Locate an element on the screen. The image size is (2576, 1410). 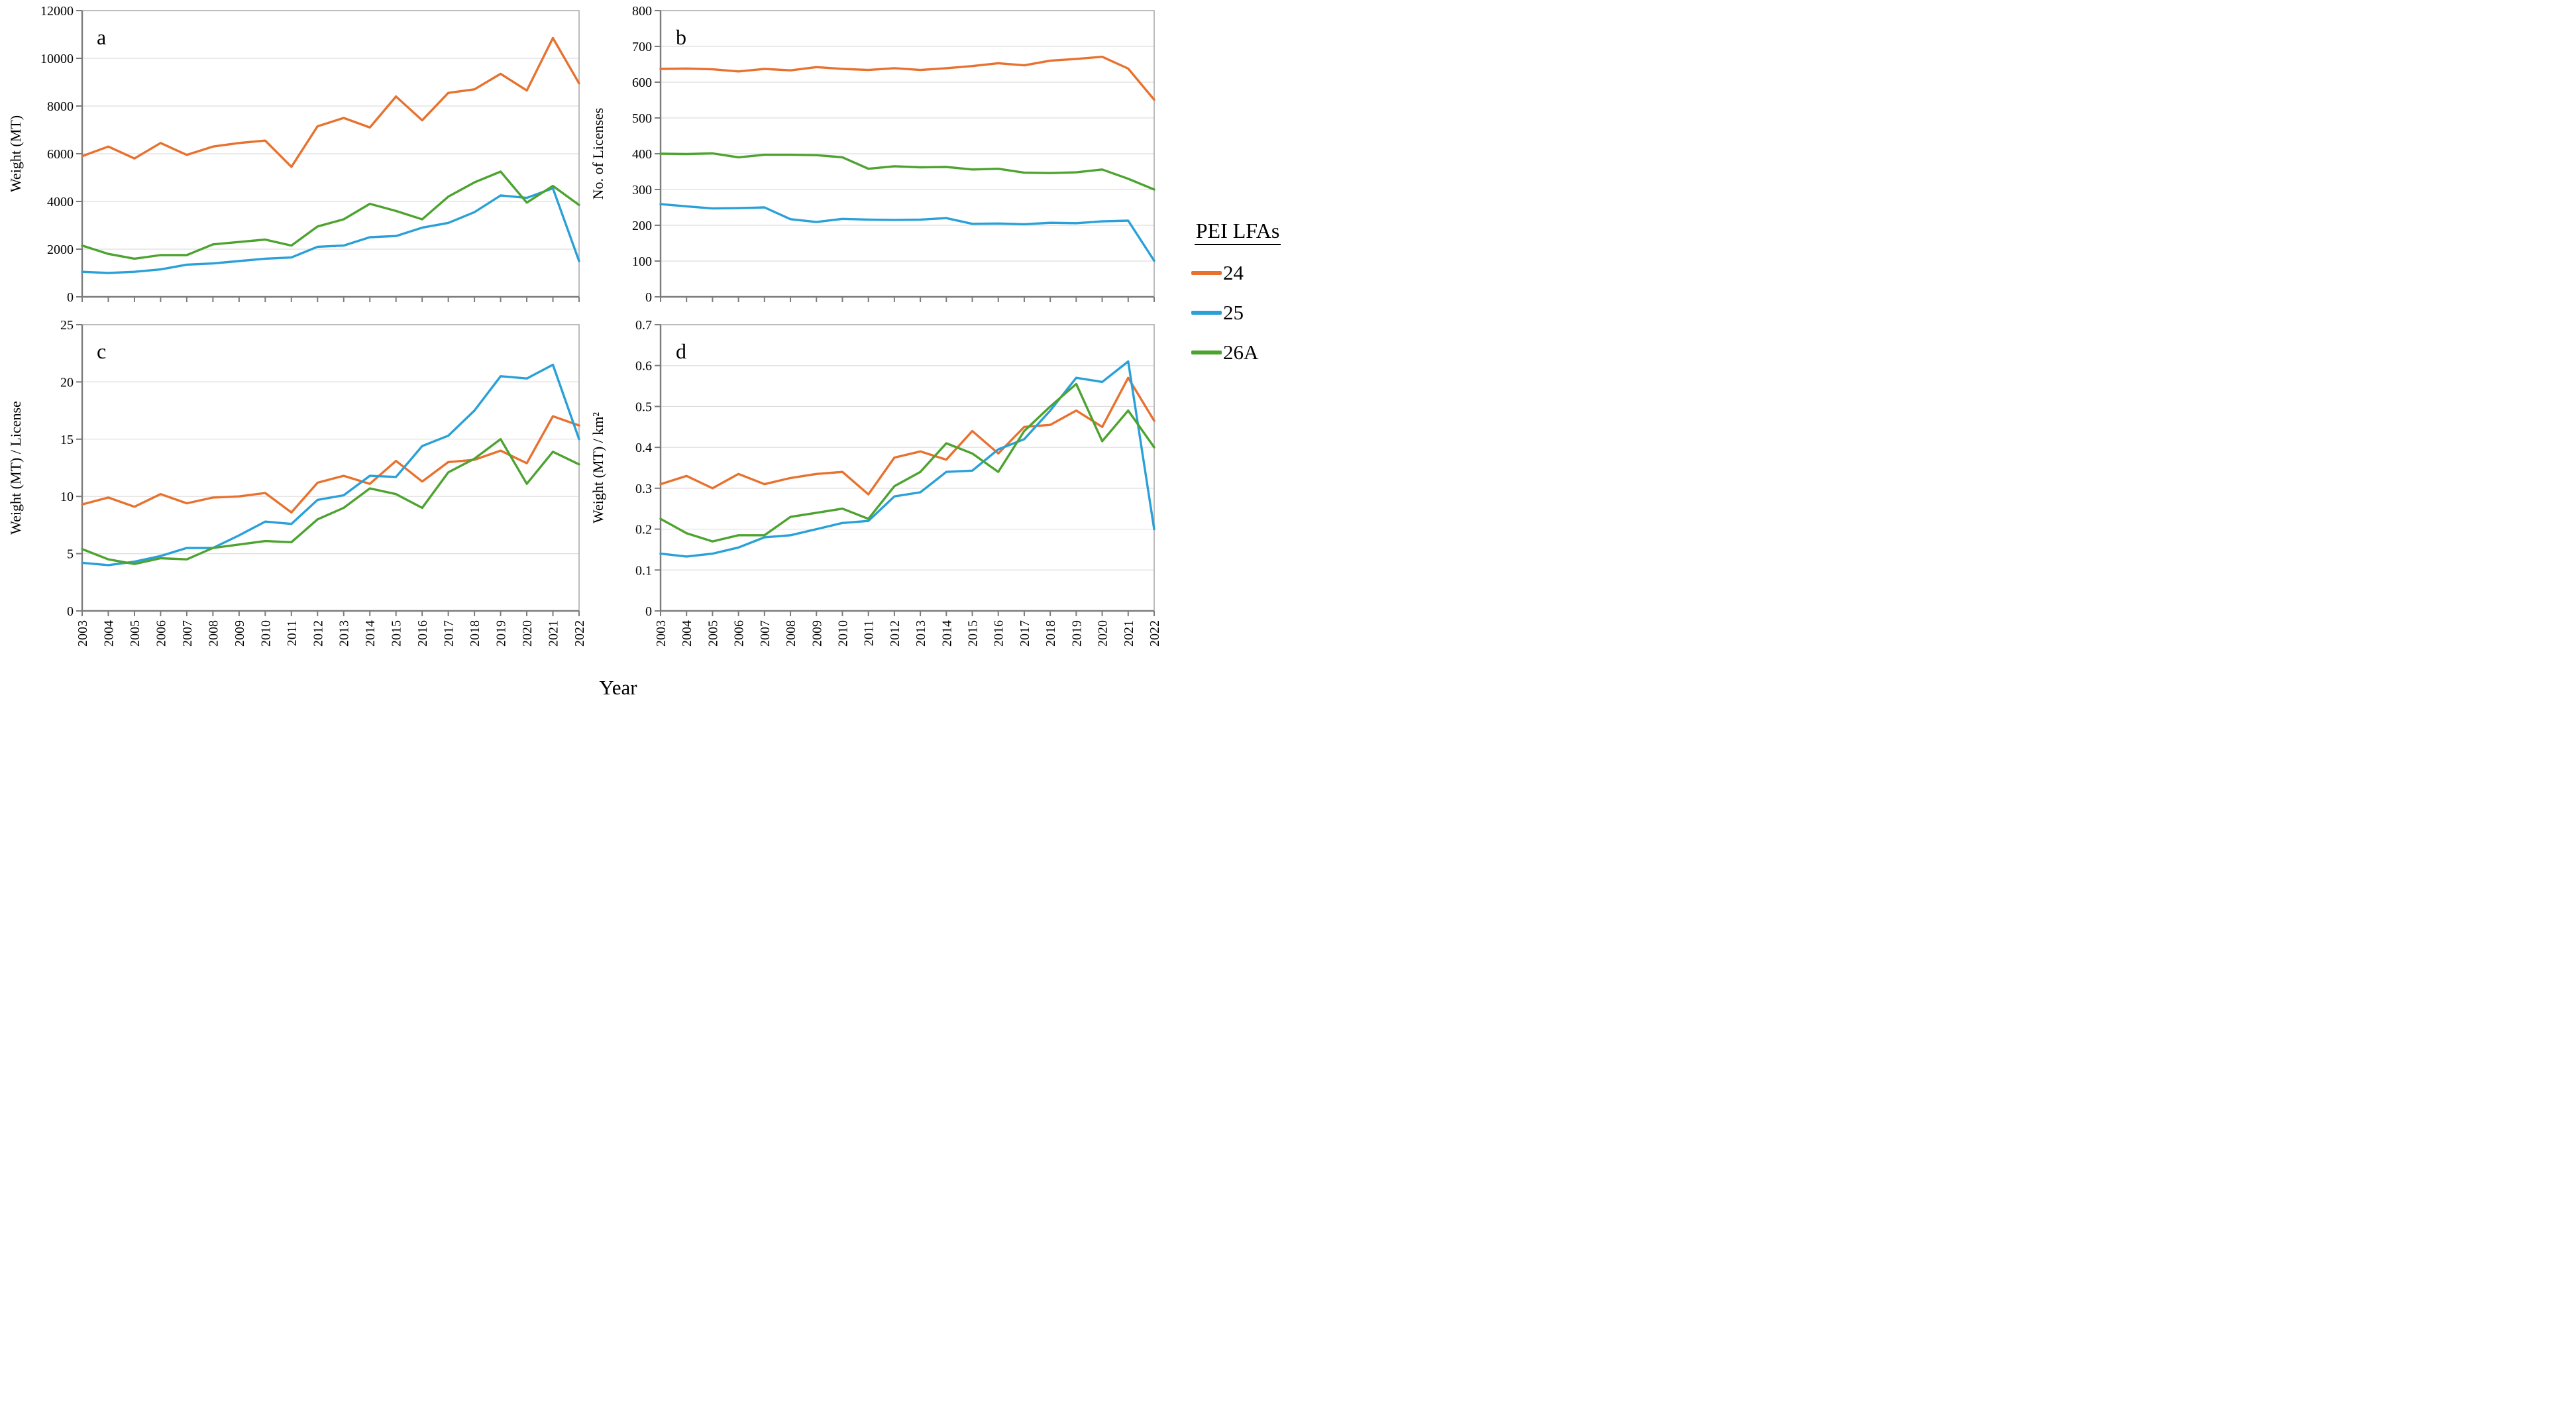
legend-entry-25: 25 is located at coordinates (1235, 313).